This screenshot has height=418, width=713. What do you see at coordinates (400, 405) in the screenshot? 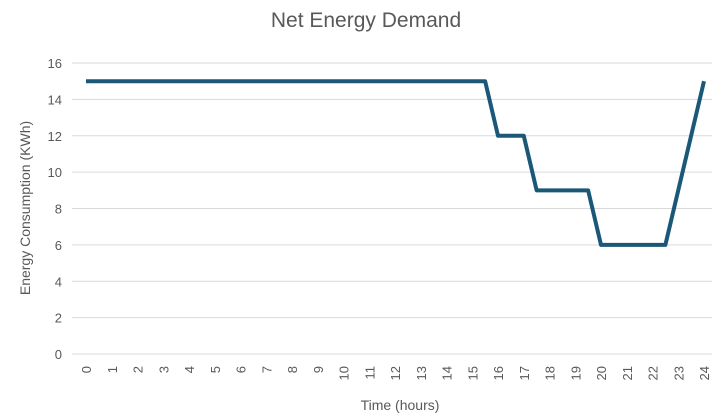
I see `x-axis-title: Time (hours)` at bounding box center [400, 405].